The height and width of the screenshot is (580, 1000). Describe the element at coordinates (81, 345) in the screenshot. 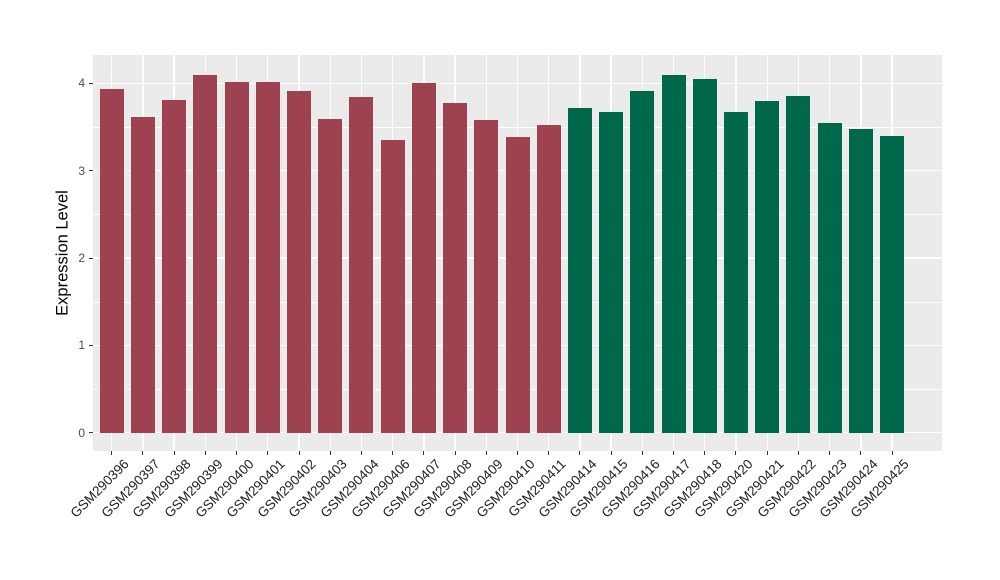

I see `y-tick-label: 1` at that location.